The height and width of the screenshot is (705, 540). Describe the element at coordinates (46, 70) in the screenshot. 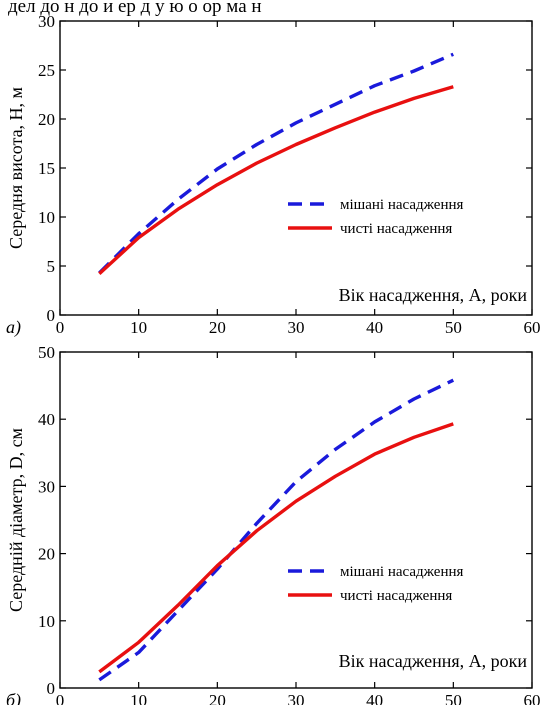

I see `y-tick-label: 25` at that location.